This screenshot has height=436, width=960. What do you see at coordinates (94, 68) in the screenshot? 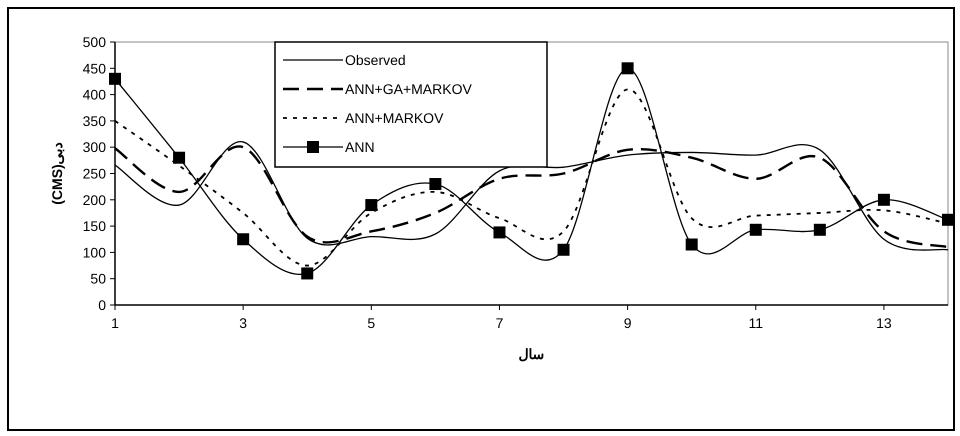
I see `y-tick-label: 450` at bounding box center [94, 68].